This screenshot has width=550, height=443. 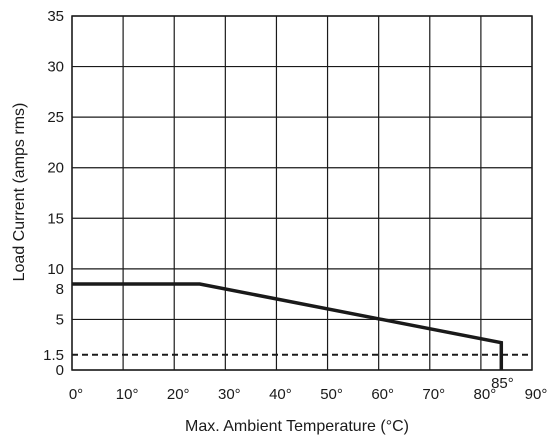 I want to click on y-axis-title: Load Current (amps rms), so click(x=19, y=192).